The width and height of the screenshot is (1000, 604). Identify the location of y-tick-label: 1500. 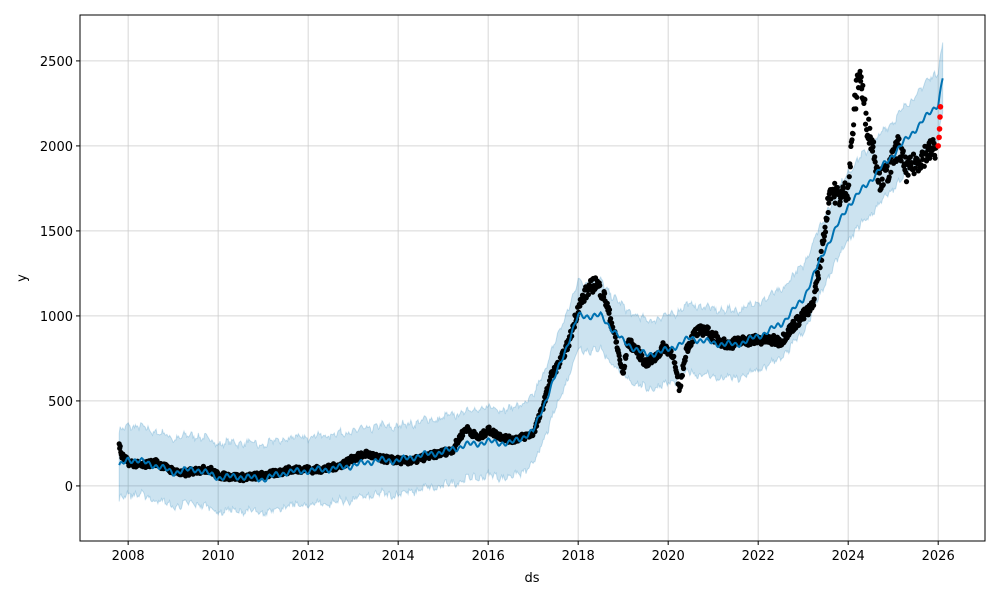
(56, 232).